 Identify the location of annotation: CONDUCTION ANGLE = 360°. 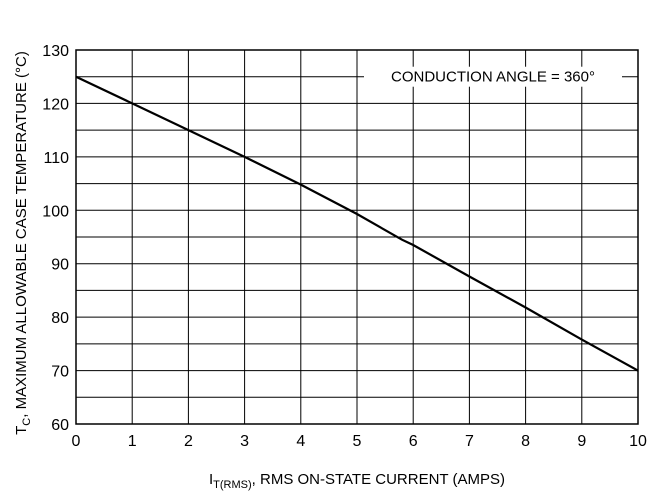
(493, 76).